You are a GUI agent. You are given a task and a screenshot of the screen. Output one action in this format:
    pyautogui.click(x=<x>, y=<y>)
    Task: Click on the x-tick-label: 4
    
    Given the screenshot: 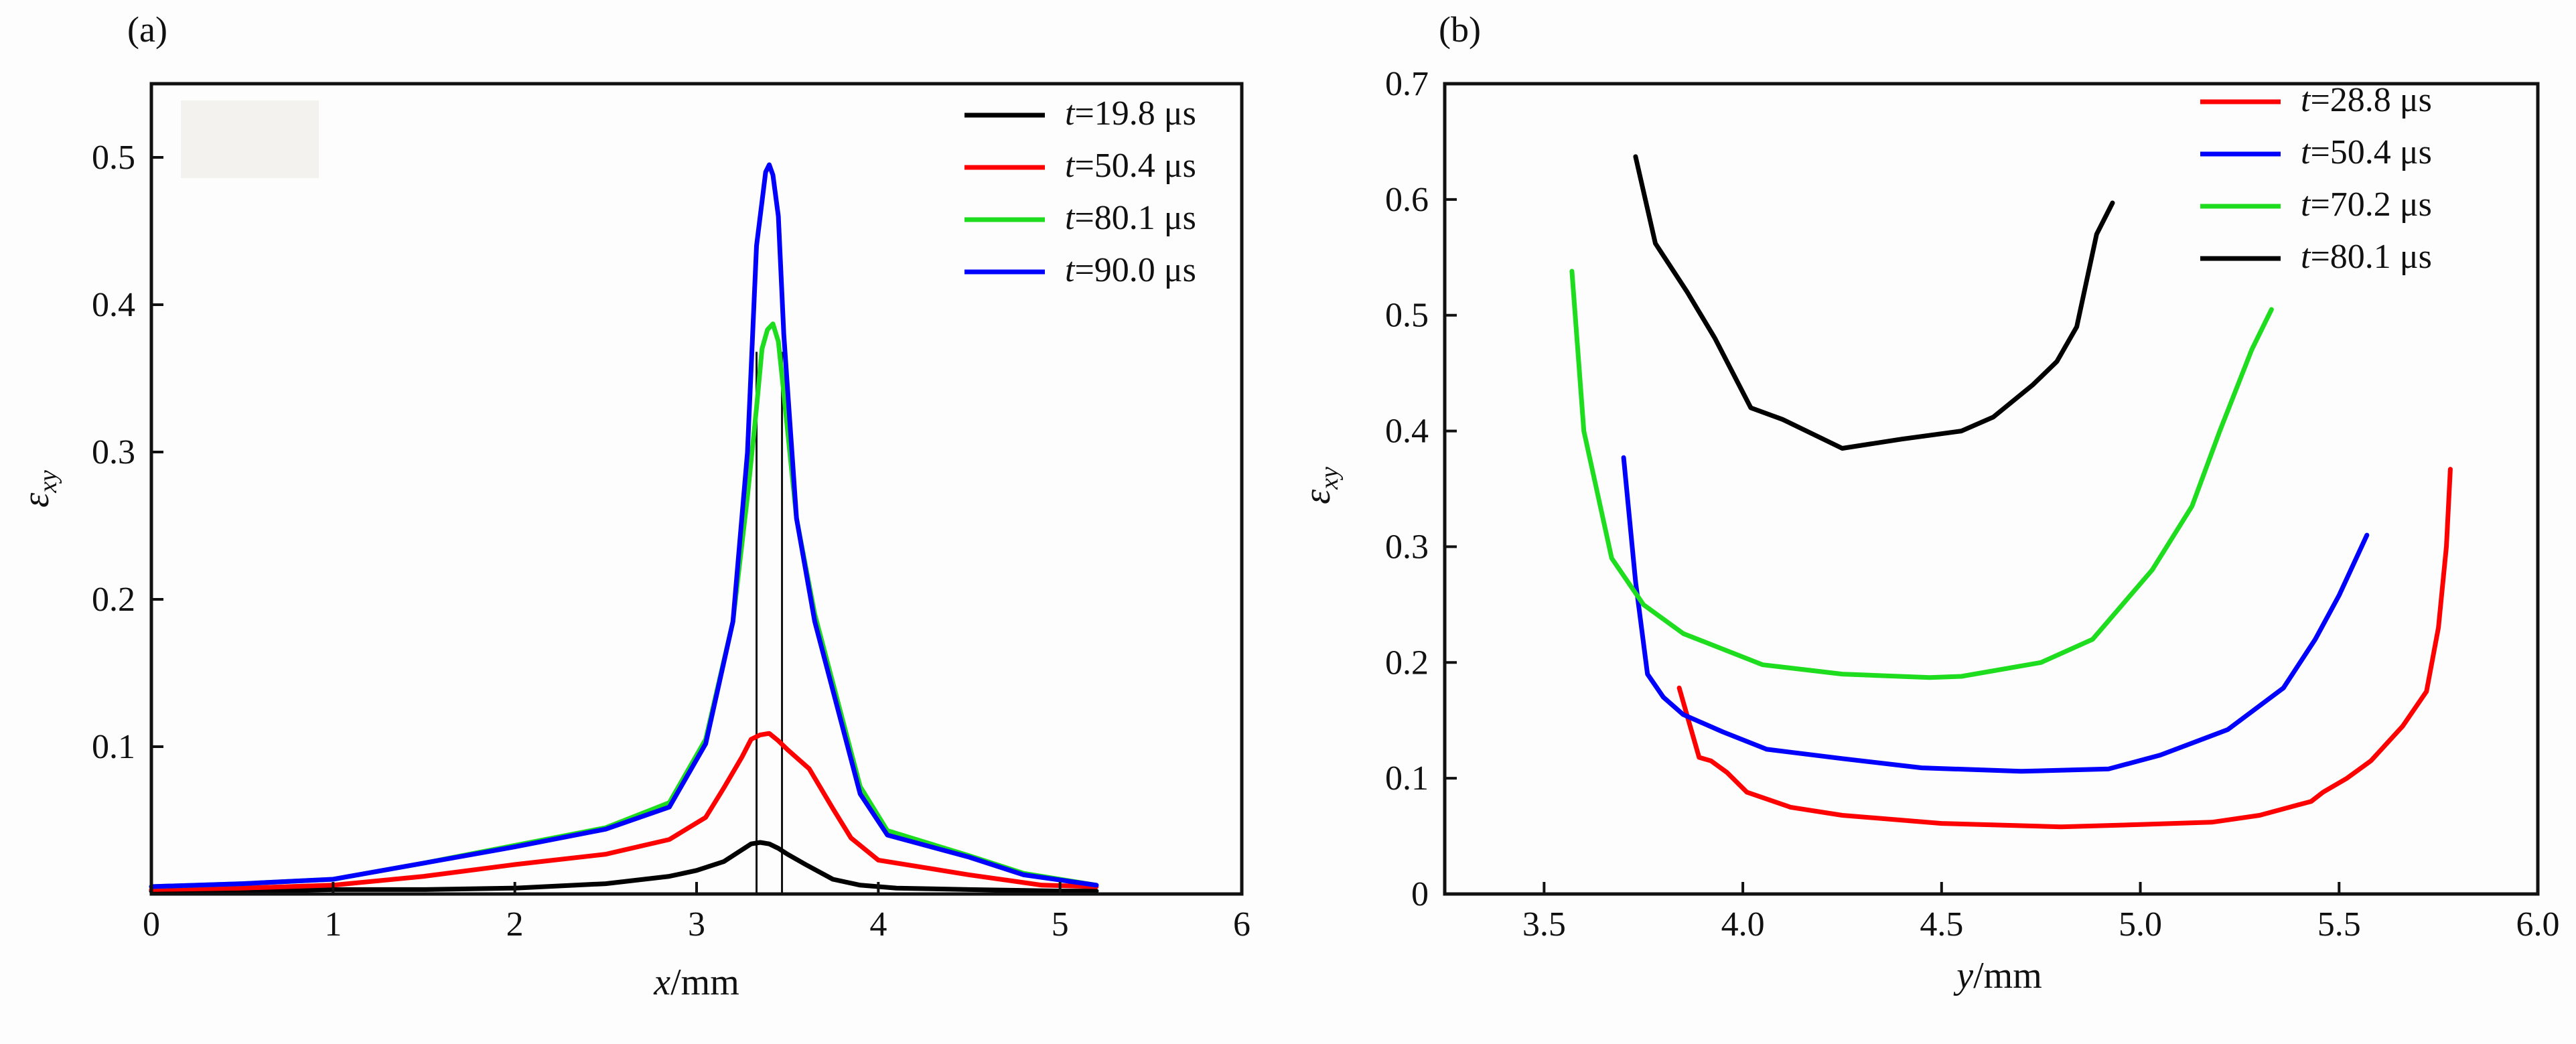 What is the action you would take?
    pyautogui.click(x=878, y=924)
    